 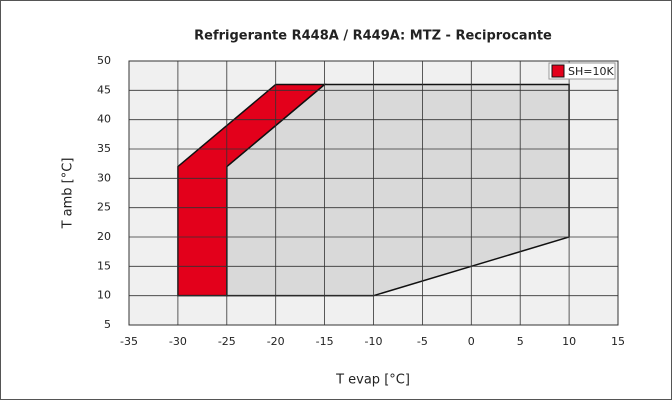 What do you see at coordinates (68, 194) in the screenshot?
I see `y-axis-label: T amb [°C]` at bounding box center [68, 194].